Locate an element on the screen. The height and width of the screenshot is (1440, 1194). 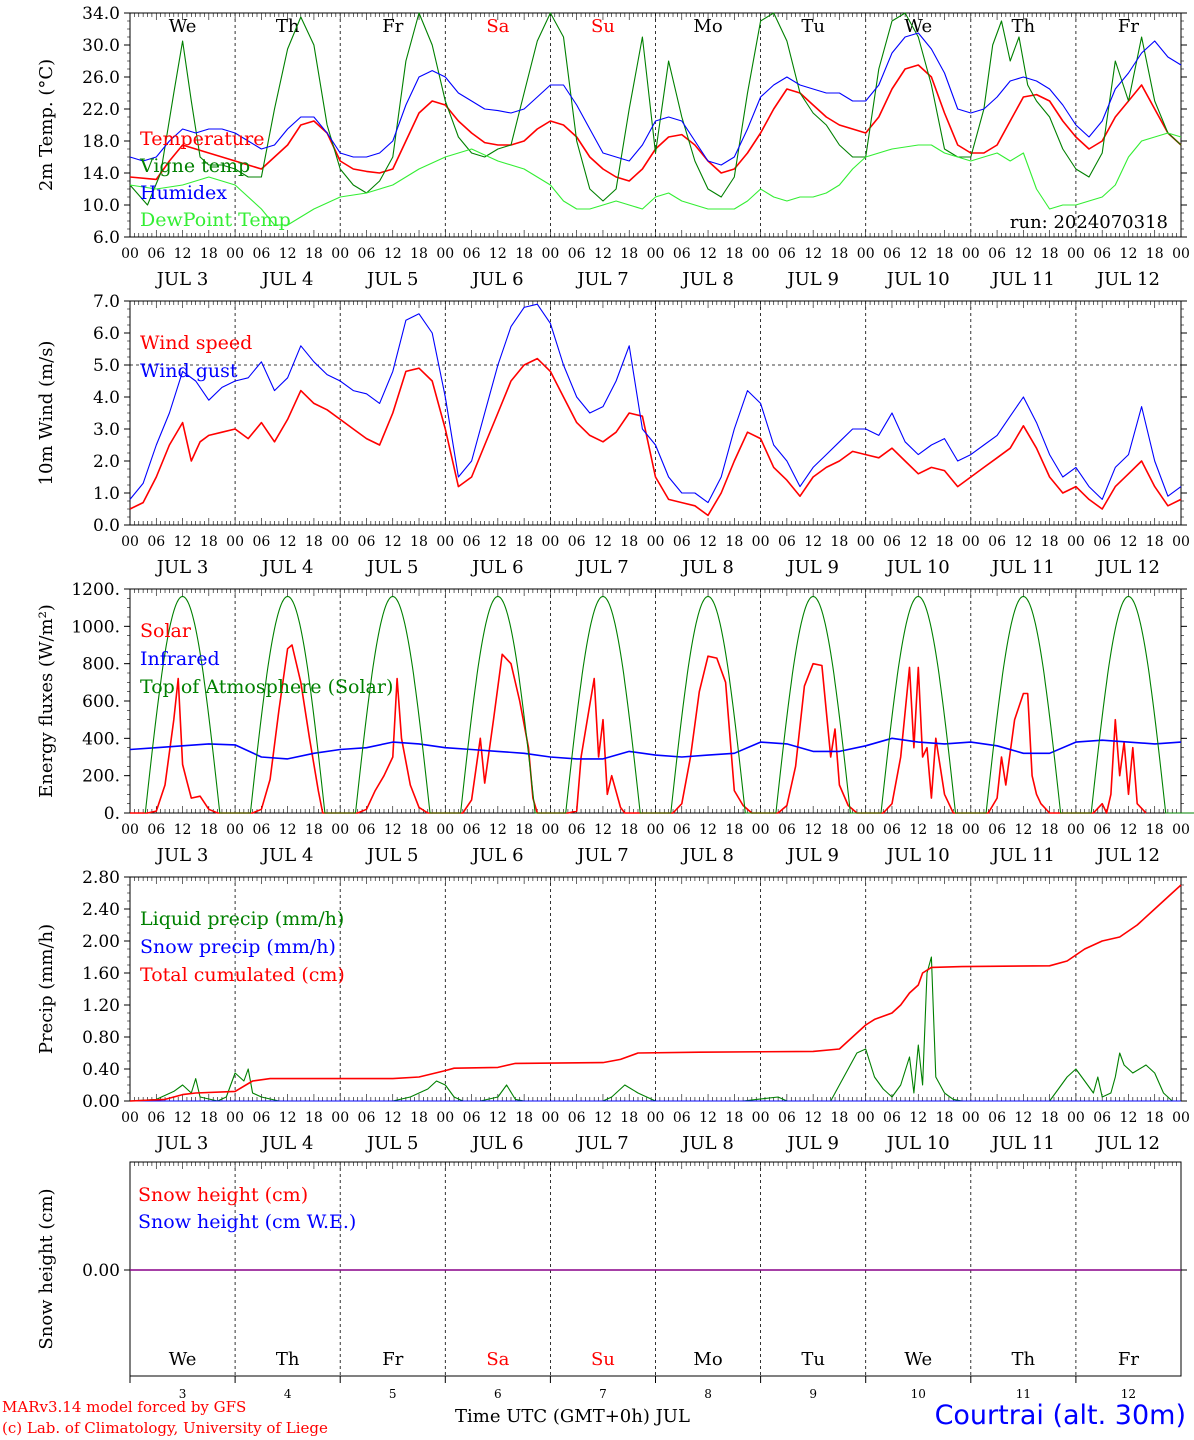
y-tick-label: 1000. is located at coordinates (95, 627).